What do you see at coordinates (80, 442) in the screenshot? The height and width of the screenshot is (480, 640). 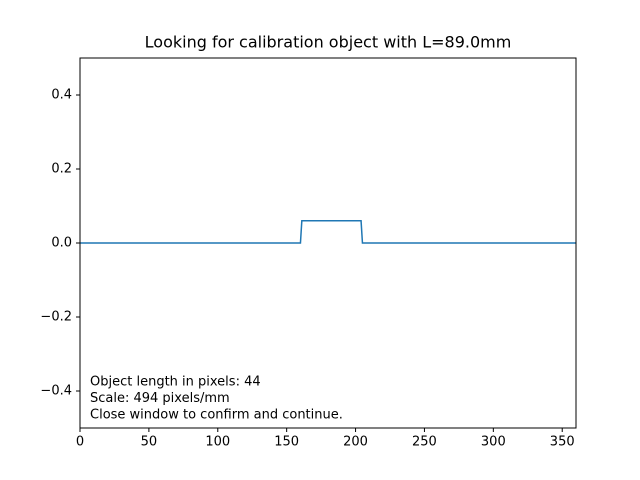 I see `x-tick-label: 0` at bounding box center [80, 442].